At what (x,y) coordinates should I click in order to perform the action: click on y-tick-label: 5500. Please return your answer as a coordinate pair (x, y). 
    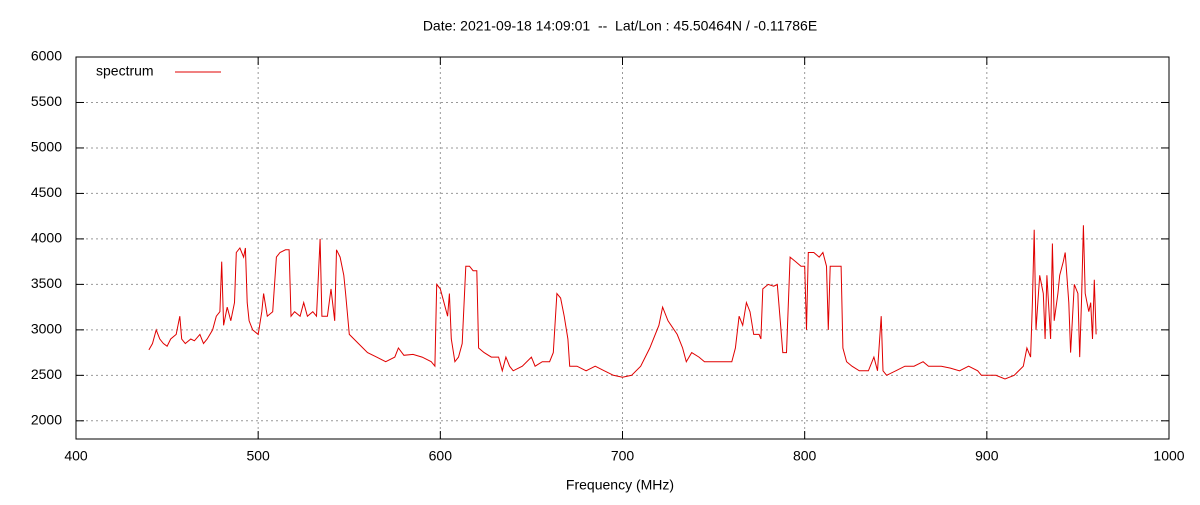
    Looking at the image, I should click on (46, 101).